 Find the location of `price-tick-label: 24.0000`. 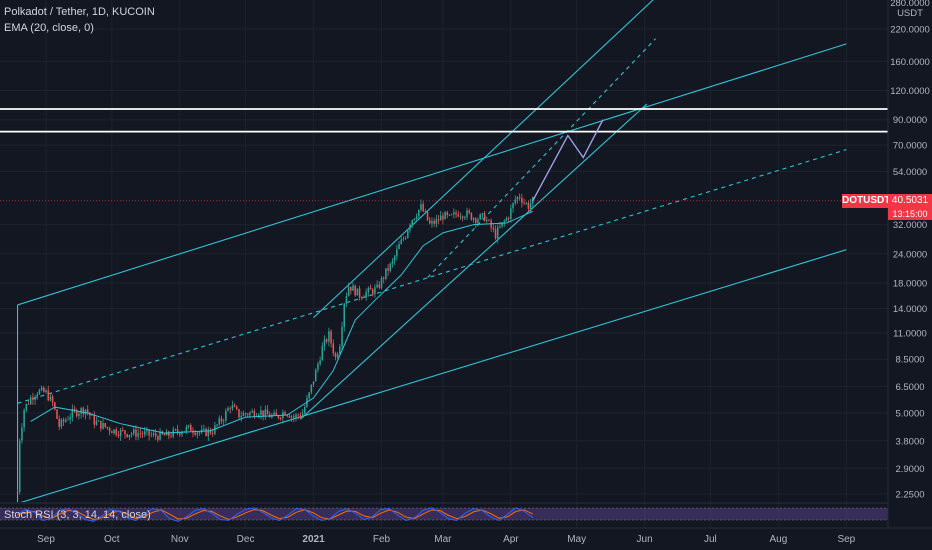

price-tick-label: 24.0000 is located at coordinates (910, 254).